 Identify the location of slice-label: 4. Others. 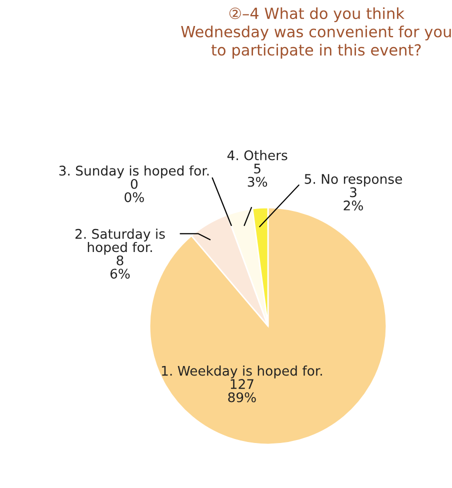
(257, 155).